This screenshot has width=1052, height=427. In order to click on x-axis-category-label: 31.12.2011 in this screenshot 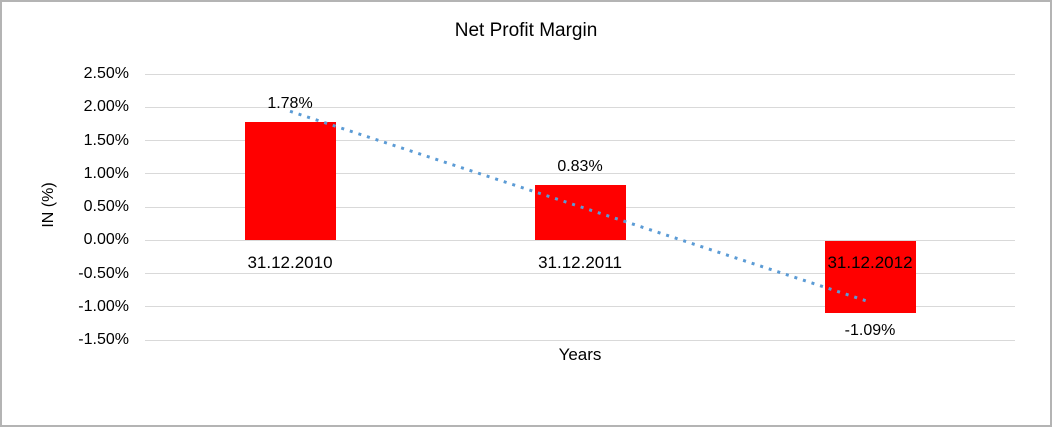, I will do `click(580, 263)`.